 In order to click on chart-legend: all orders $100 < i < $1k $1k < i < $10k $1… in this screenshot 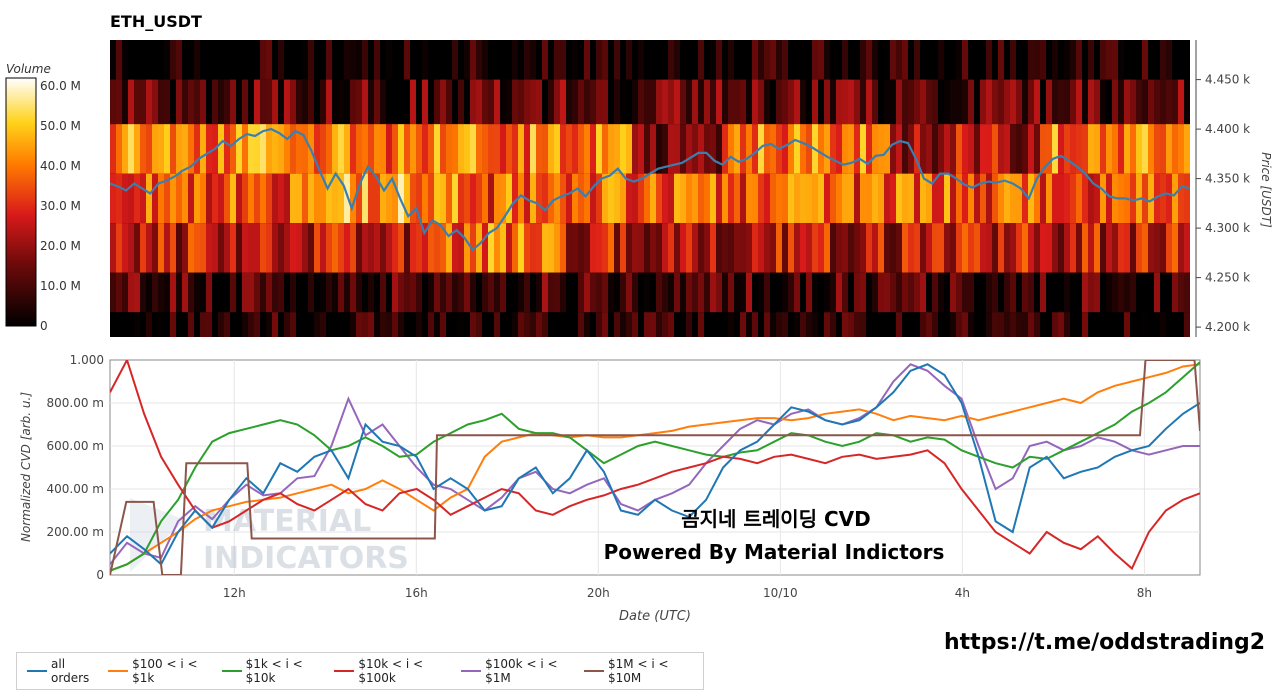, I will do `click(360, 671)`.